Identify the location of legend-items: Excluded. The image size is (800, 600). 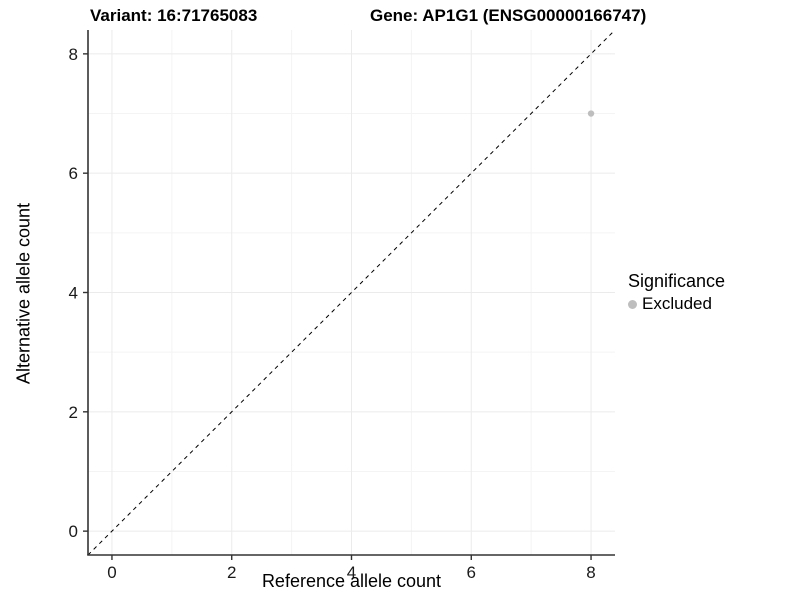
(676, 304).